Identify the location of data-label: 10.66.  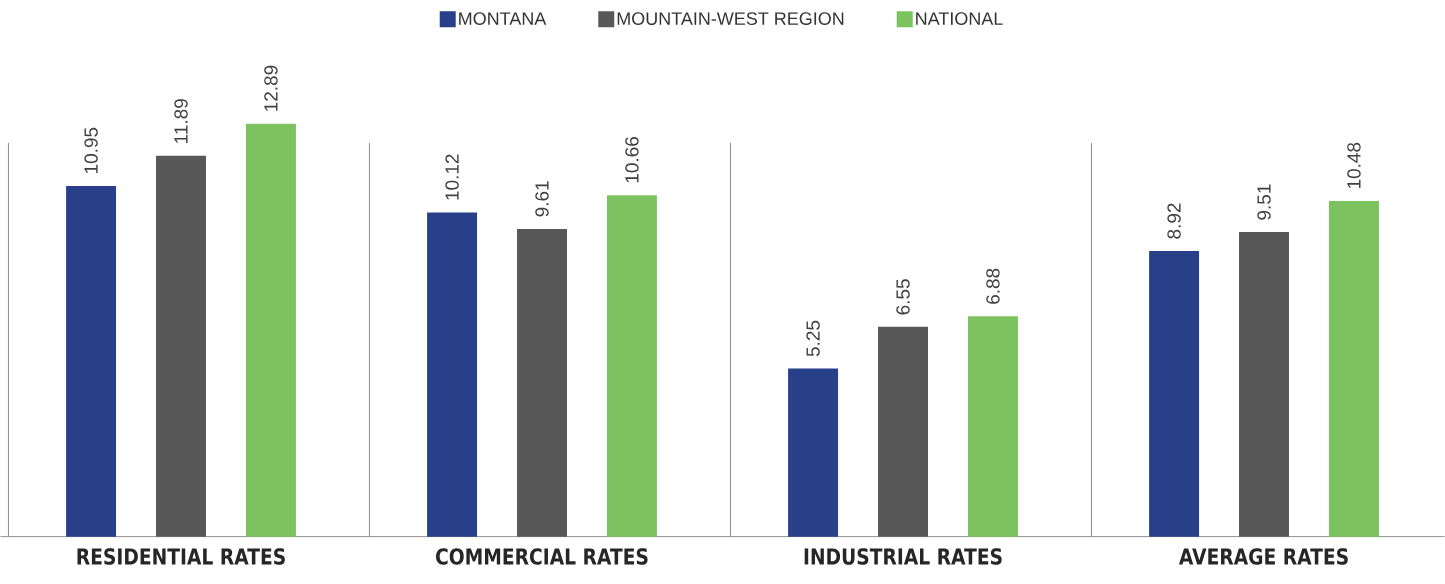
(632, 160).